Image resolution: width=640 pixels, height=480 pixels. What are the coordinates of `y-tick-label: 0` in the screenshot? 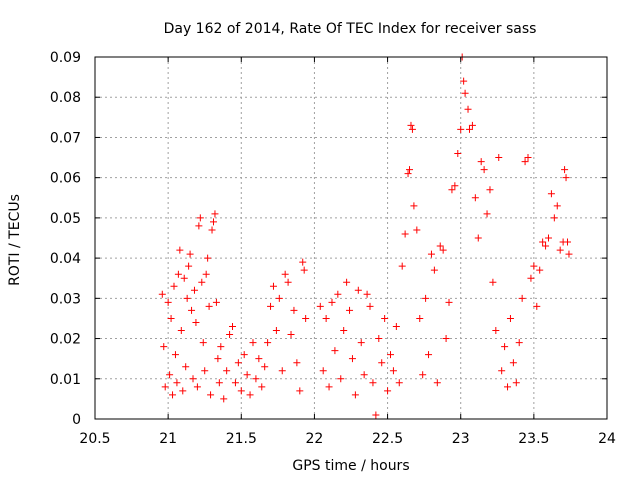 It's located at (76, 420).